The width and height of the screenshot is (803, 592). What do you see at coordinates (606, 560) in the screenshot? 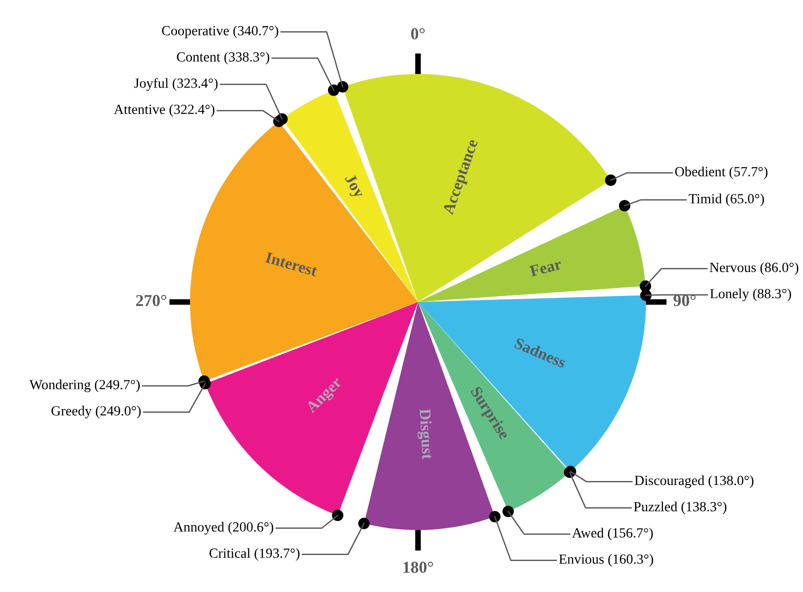
I see `text: Envious (160.3°)` at bounding box center [606, 560].